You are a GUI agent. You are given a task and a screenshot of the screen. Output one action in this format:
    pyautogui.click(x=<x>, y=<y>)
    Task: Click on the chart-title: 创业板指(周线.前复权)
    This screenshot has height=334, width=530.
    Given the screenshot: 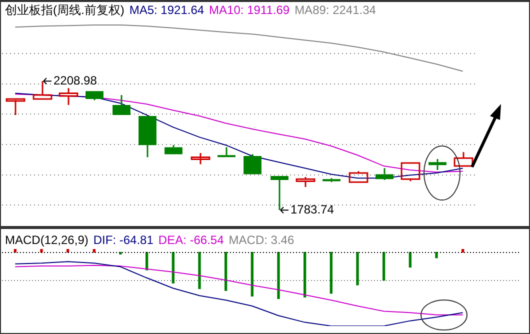 What is the action you would take?
    pyautogui.click(x=64, y=10)
    